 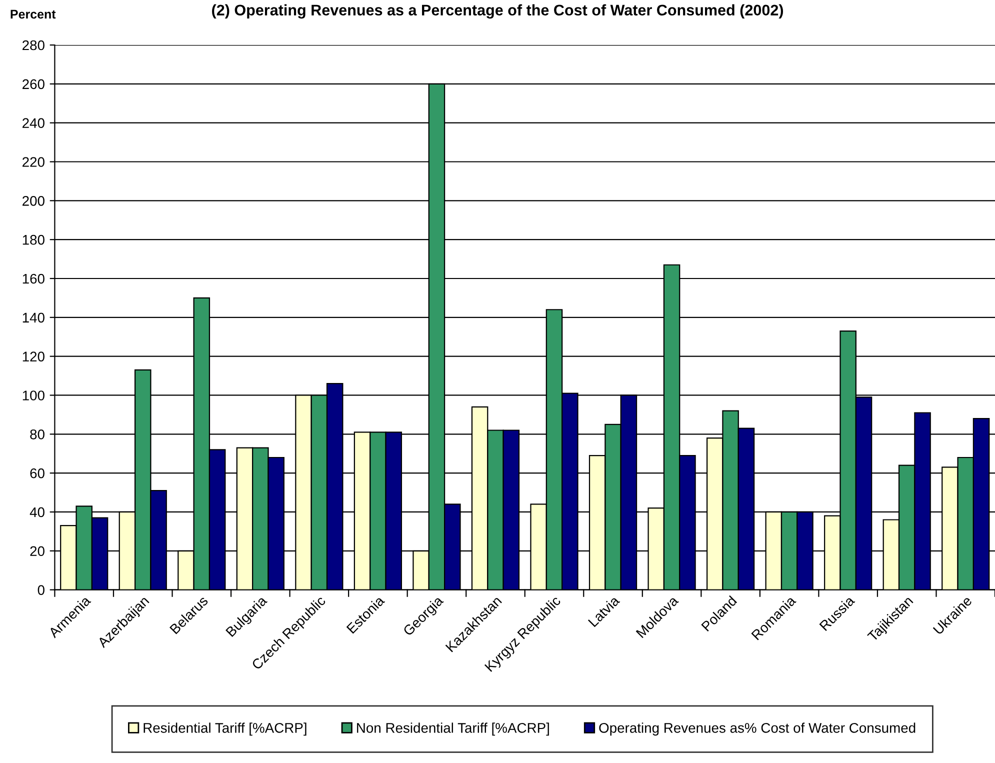 I want to click on legend-label: Residential Tariff [%ACRP], so click(x=225, y=729).